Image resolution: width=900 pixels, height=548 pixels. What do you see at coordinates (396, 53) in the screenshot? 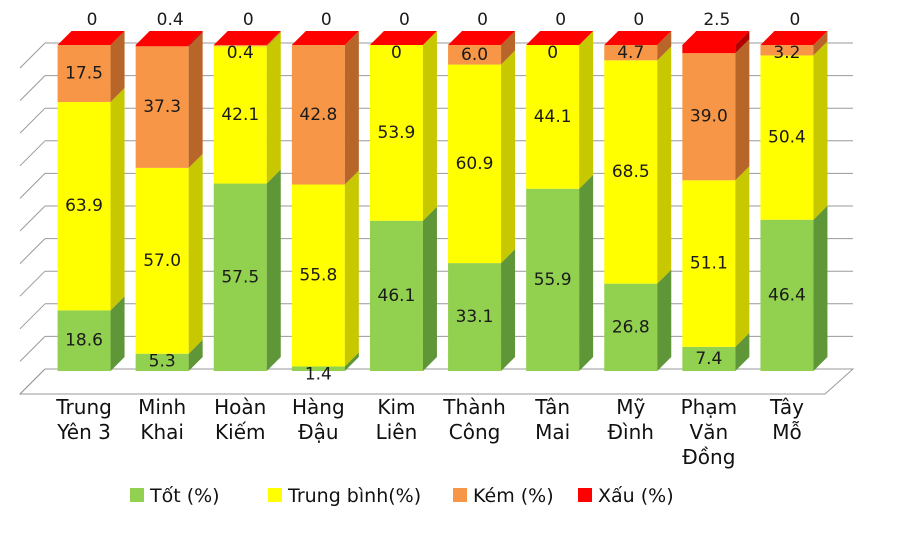
I see `value-label-kim-lien-kem: 0` at bounding box center [396, 53].